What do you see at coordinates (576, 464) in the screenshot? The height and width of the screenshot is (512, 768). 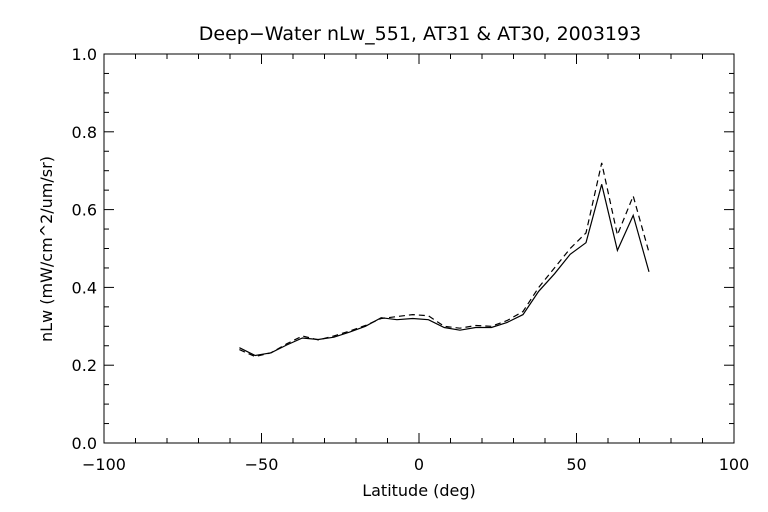 I see `x-tick-label: 50` at bounding box center [576, 464].